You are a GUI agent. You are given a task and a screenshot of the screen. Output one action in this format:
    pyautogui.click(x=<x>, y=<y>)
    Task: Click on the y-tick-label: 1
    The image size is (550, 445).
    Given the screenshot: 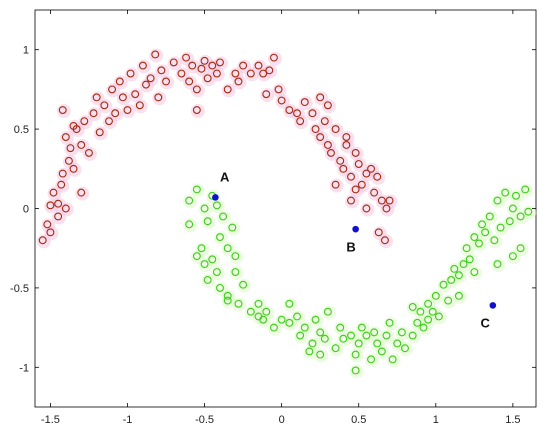 What is the action you would take?
    pyautogui.click(x=26, y=51)
    